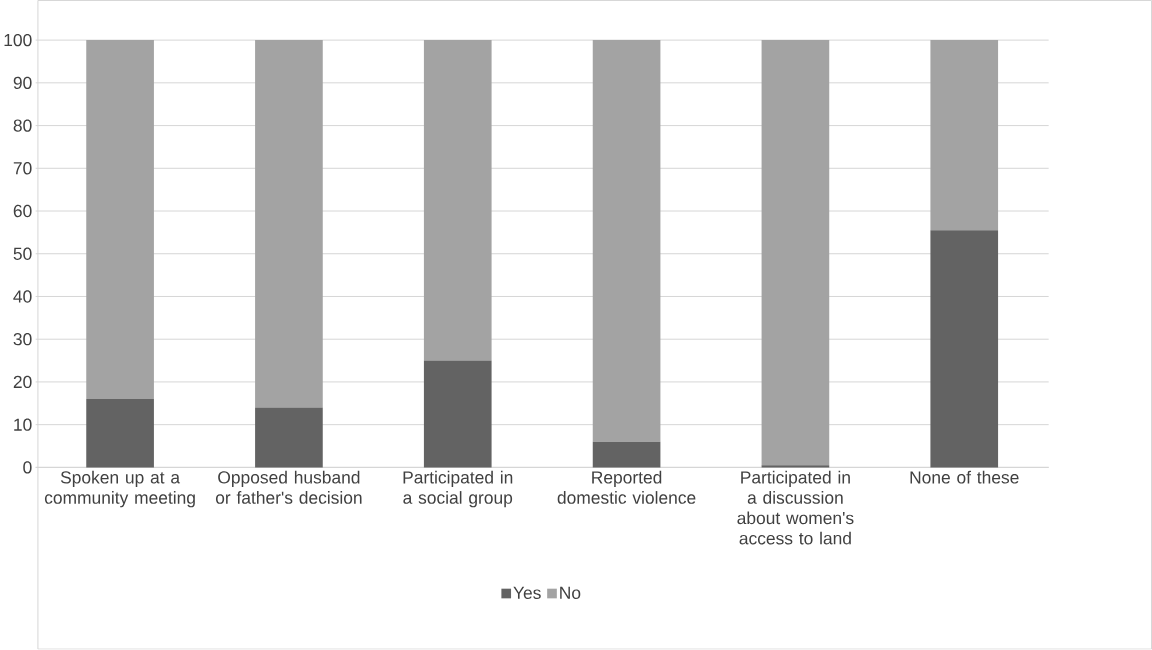 Image resolution: width=1152 pixels, height=650 pixels. I want to click on x-tick-label: Reported domestic violence, so click(626, 487).